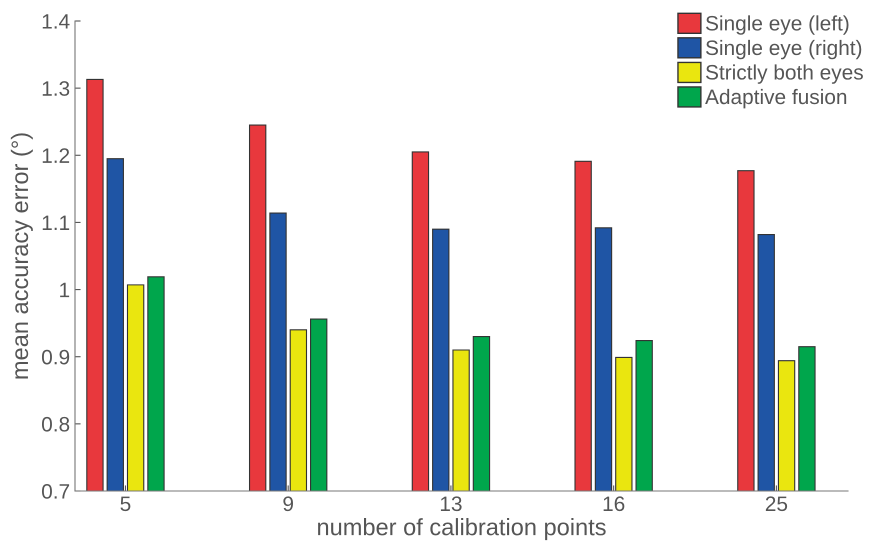 The height and width of the screenshot is (543, 880). I want to click on y-tick-label: 1, so click(65, 290).